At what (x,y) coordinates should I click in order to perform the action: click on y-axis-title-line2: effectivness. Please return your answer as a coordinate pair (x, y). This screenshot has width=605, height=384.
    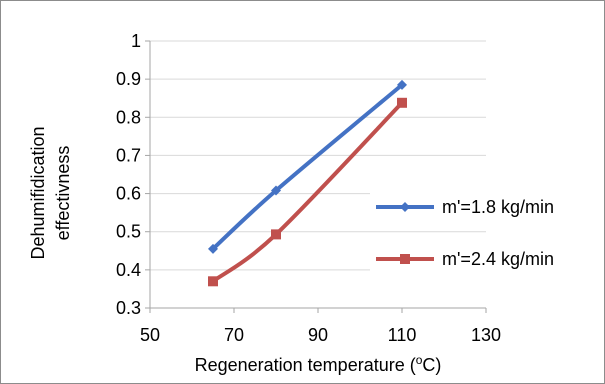
    Looking at the image, I should click on (63, 193).